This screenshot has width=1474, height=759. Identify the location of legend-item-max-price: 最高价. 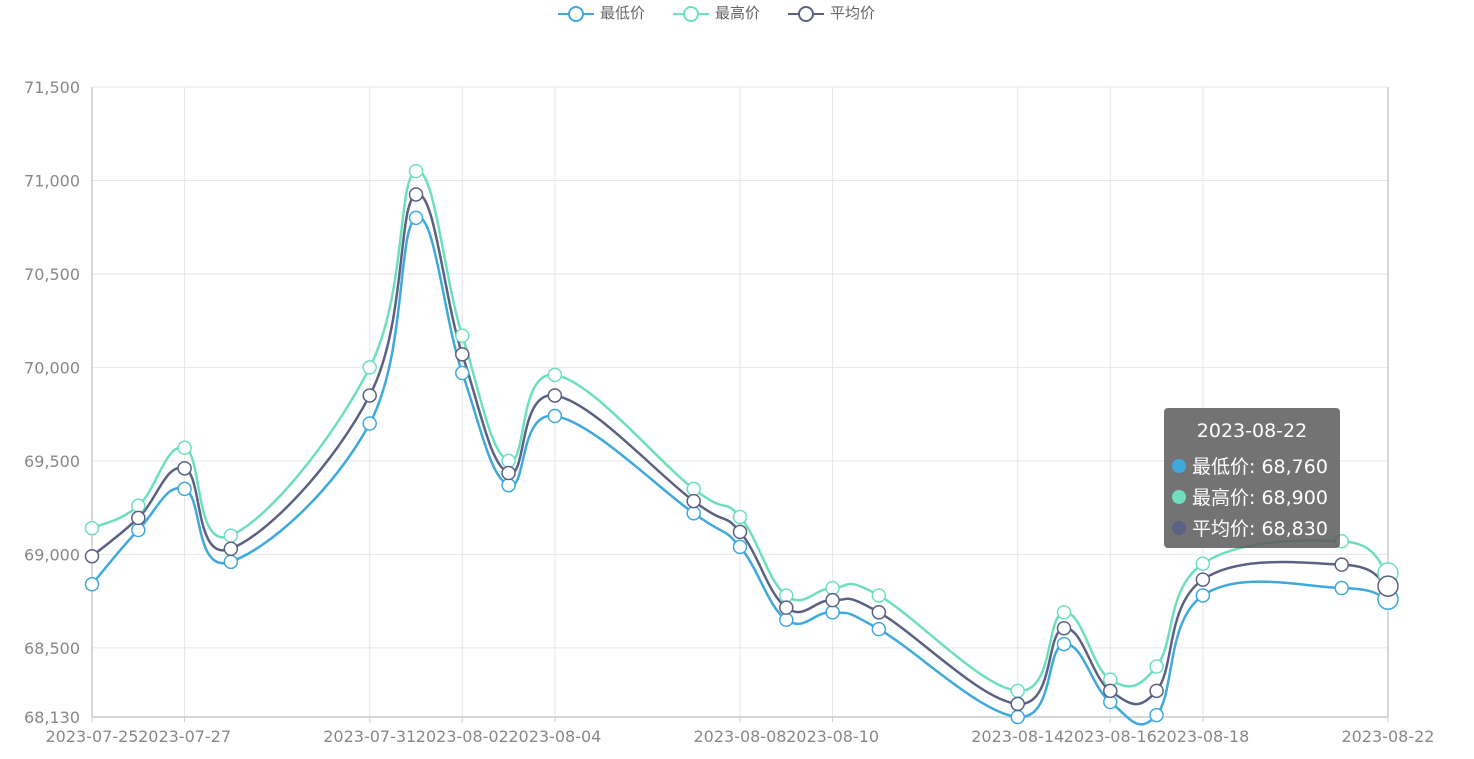
(715, 12).